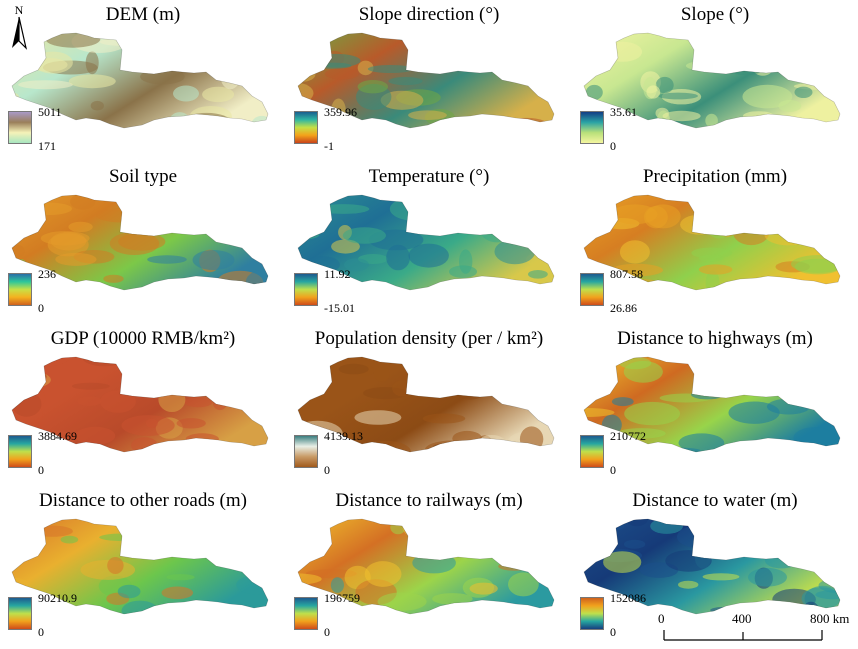 This screenshot has width=858, height=649. What do you see at coordinates (426, 80) in the screenshot?
I see `map-slope-direction` at bounding box center [426, 80].